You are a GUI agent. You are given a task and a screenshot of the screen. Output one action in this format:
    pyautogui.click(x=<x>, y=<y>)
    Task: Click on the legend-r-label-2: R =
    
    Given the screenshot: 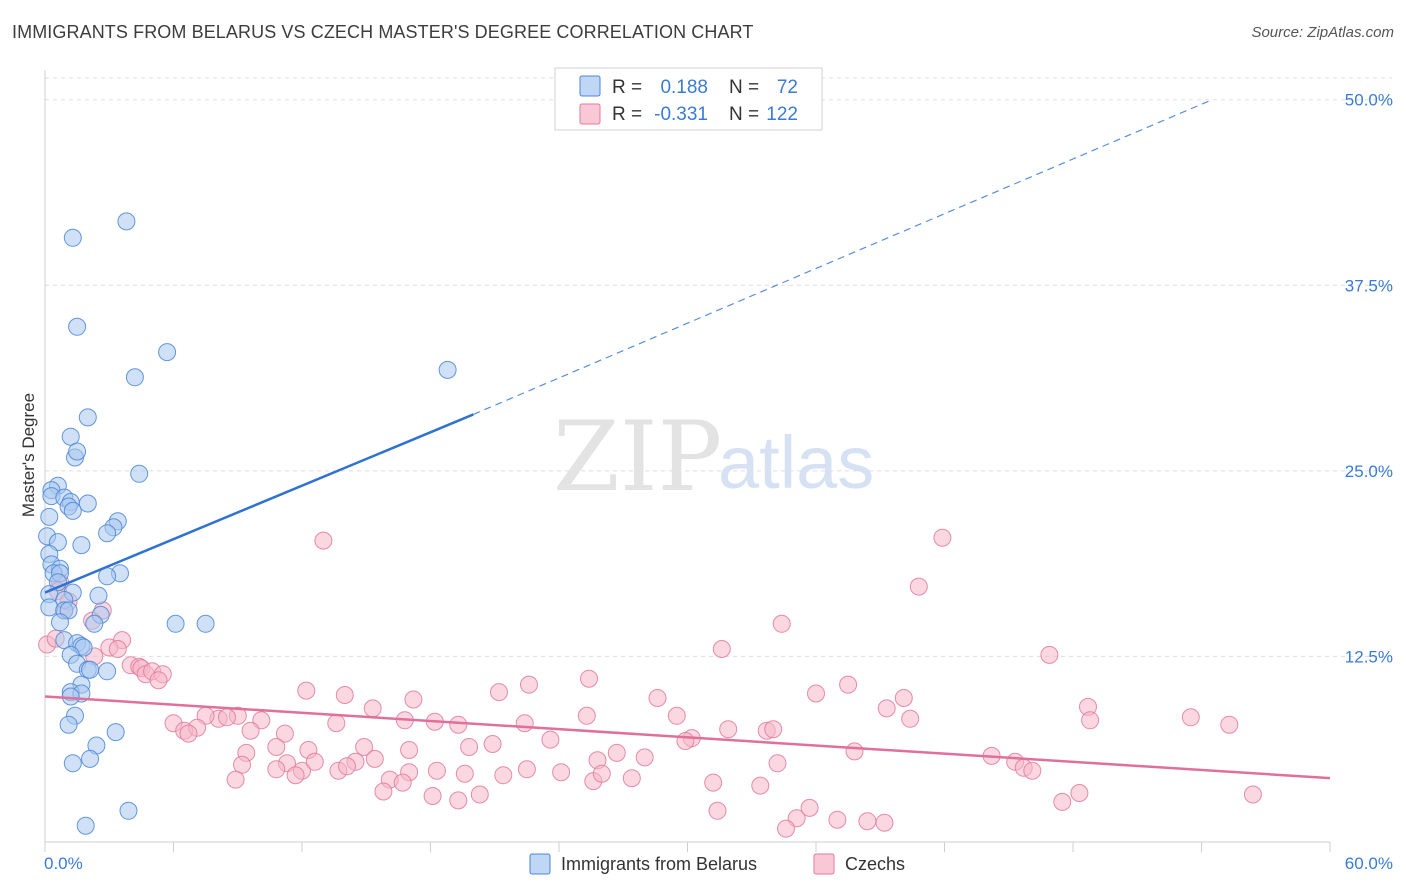 What is the action you would take?
    pyautogui.click(x=627, y=114)
    